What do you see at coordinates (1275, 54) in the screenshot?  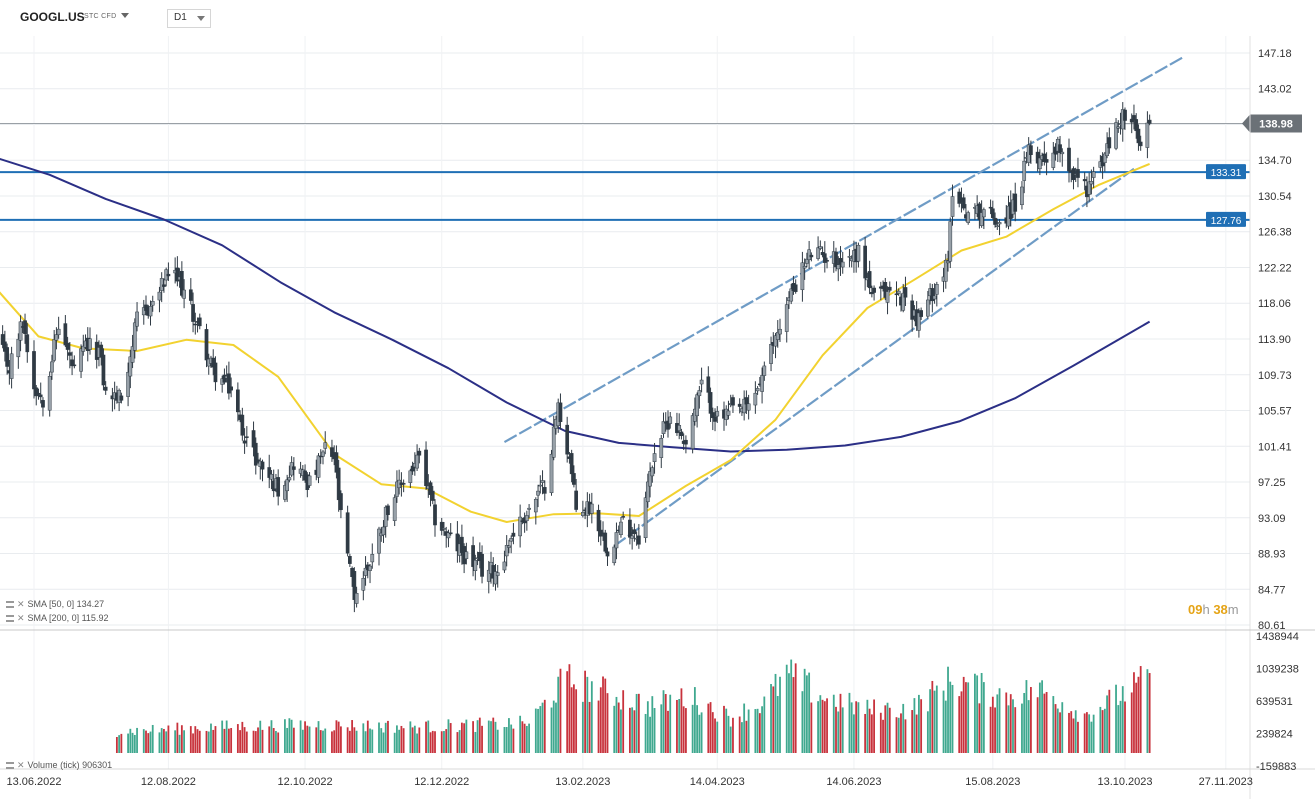 I see `price-tick-label: 147.18` at bounding box center [1275, 54].